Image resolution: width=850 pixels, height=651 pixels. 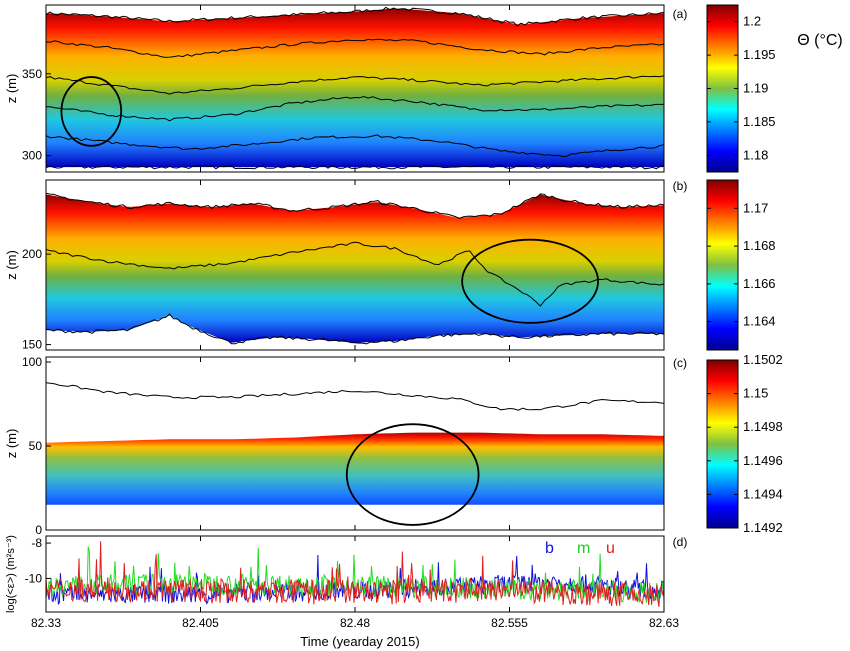 I want to click on colorbar-tick-label: 1.164, so click(x=759, y=321).